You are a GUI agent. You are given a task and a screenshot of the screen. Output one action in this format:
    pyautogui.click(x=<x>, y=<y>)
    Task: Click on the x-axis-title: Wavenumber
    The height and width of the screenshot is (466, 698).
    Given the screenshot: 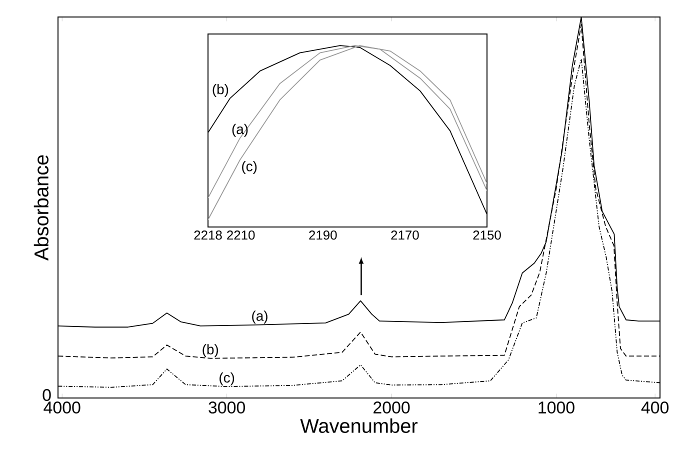 What is the action you would take?
    pyautogui.click(x=359, y=425)
    